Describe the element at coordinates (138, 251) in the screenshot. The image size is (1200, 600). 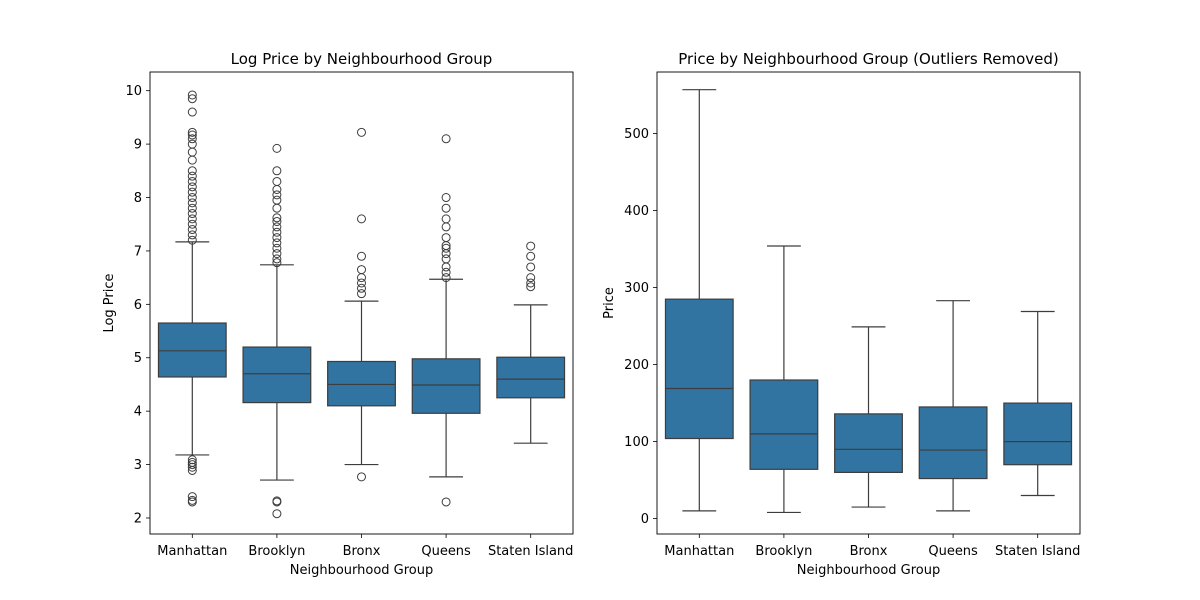
I see `y-tick-label: 7` at that location.